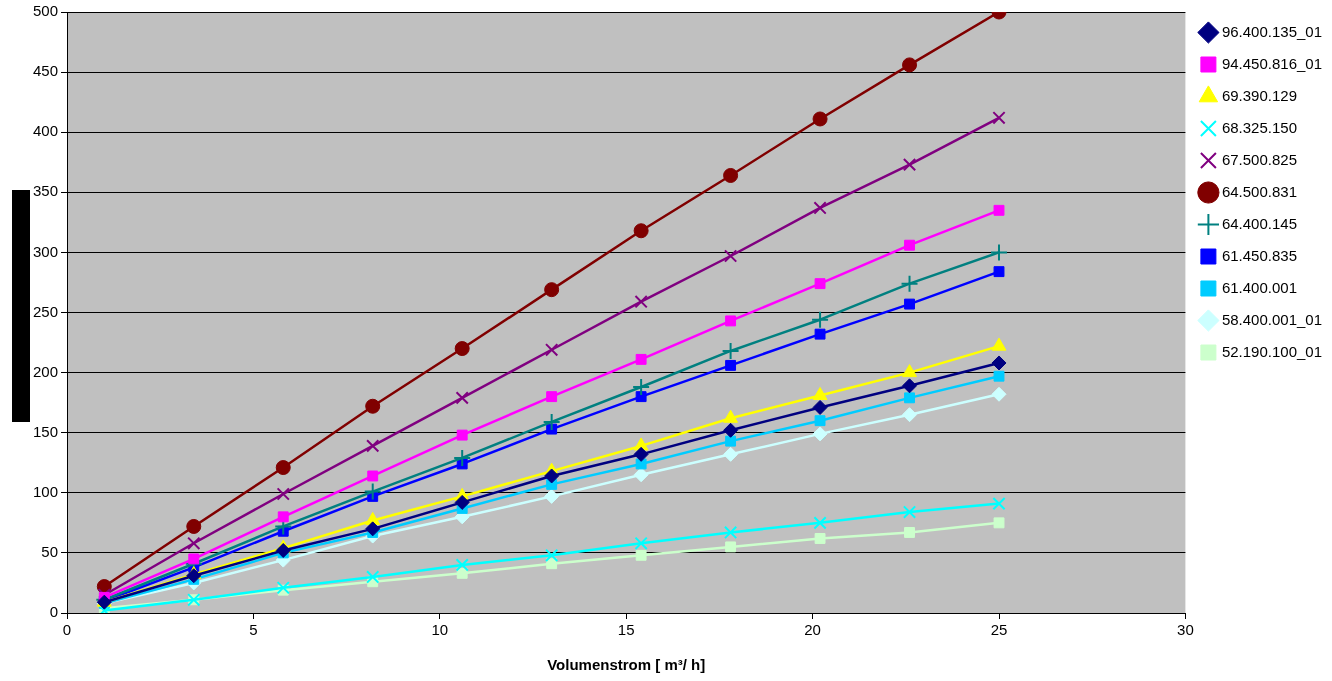  I want to click on x-axis-title: Volumenstrom [ m³/ h], so click(626, 665).